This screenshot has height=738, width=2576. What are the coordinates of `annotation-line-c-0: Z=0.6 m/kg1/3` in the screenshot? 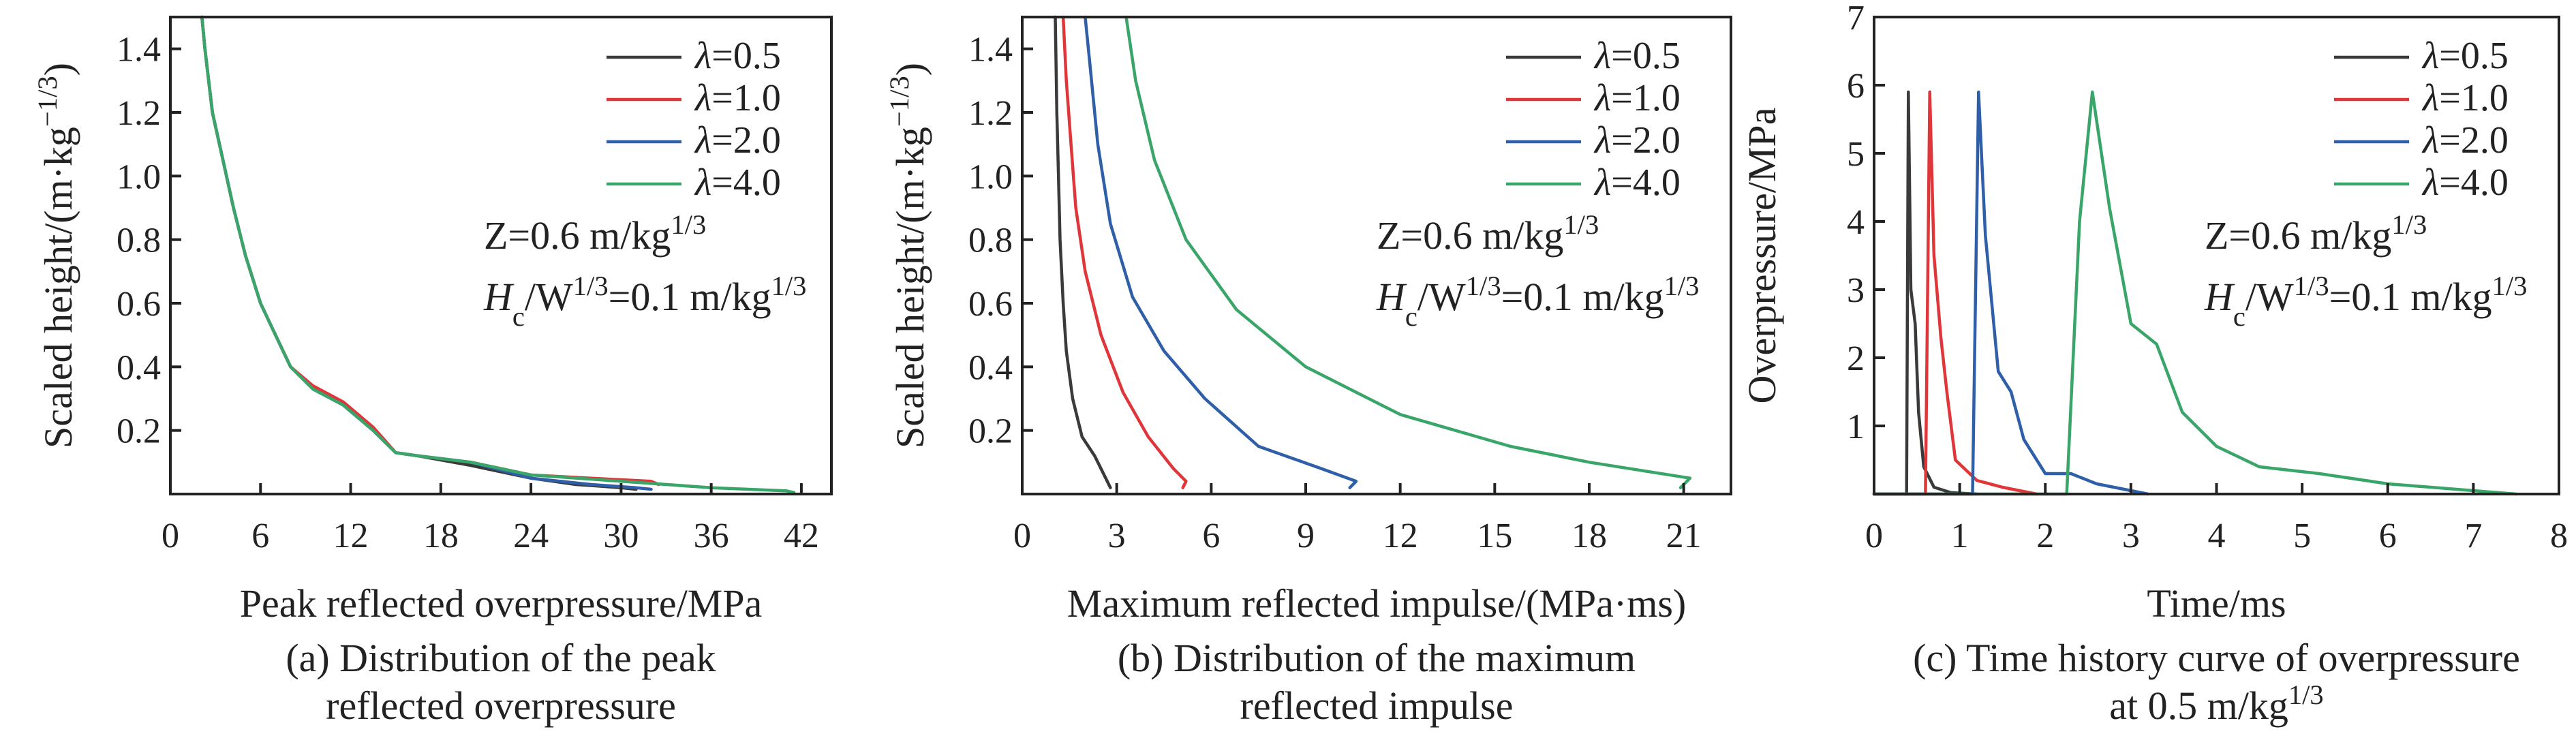 It's located at (2316, 234).